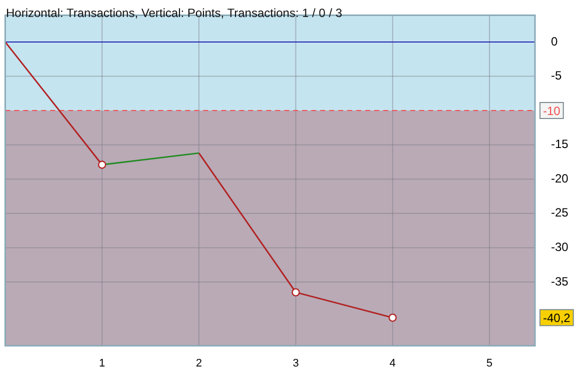 The width and height of the screenshot is (588, 373). I want to click on y-tick-label: -20, so click(560, 178).